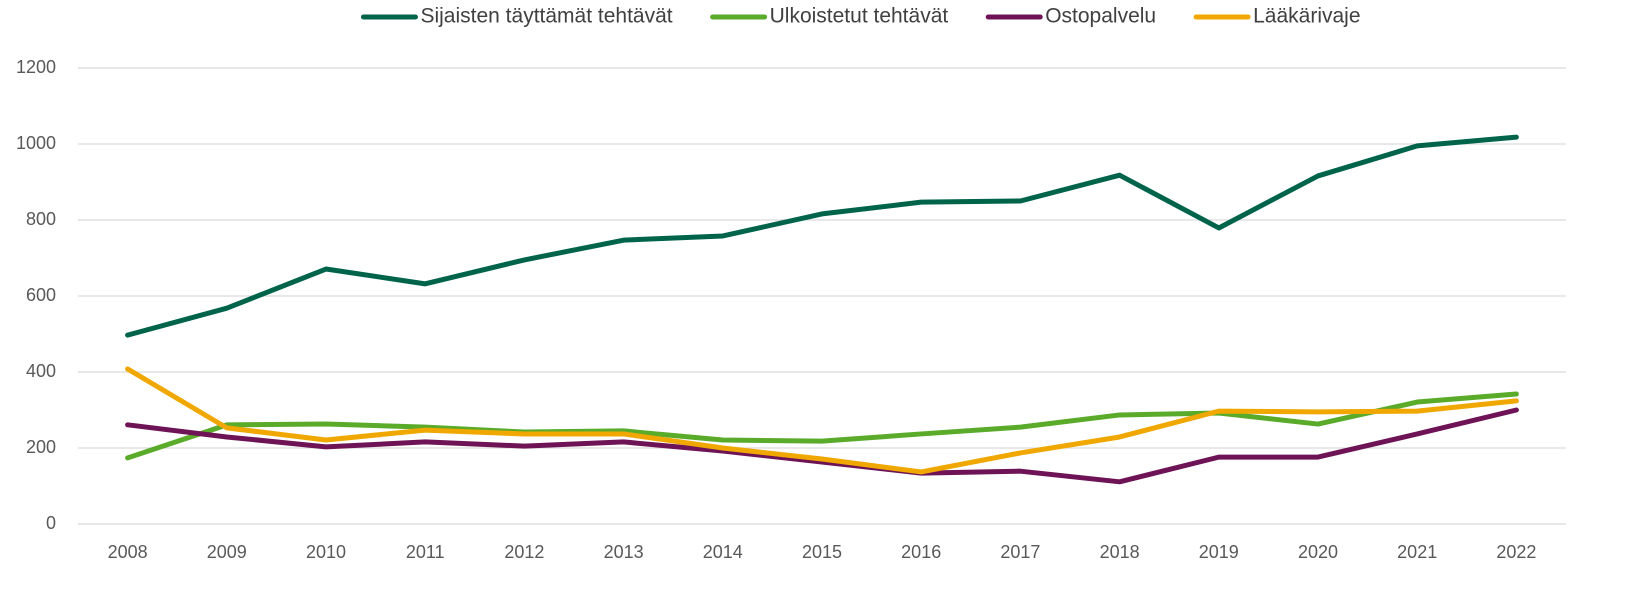  What do you see at coordinates (1020, 552) in the screenshot?
I see `x-tick-label: 2017` at bounding box center [1020, 552].